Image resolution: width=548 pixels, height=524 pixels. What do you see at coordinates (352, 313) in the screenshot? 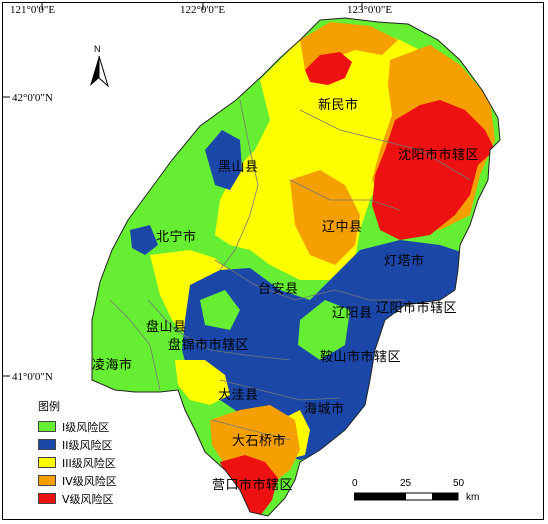
I see `place-label: 辽阳县` at bounding box center [352, 313].